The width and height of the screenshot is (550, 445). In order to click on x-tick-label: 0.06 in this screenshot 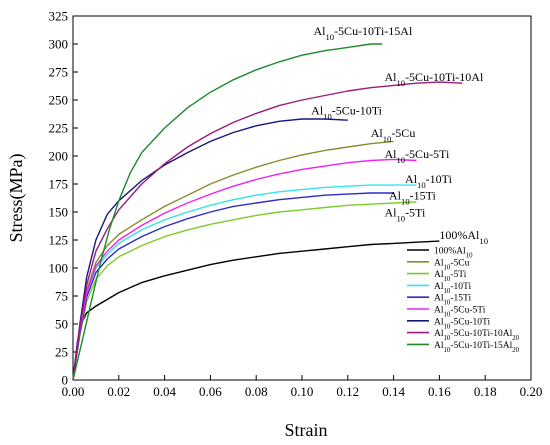, I will do `click(210, 391)`.